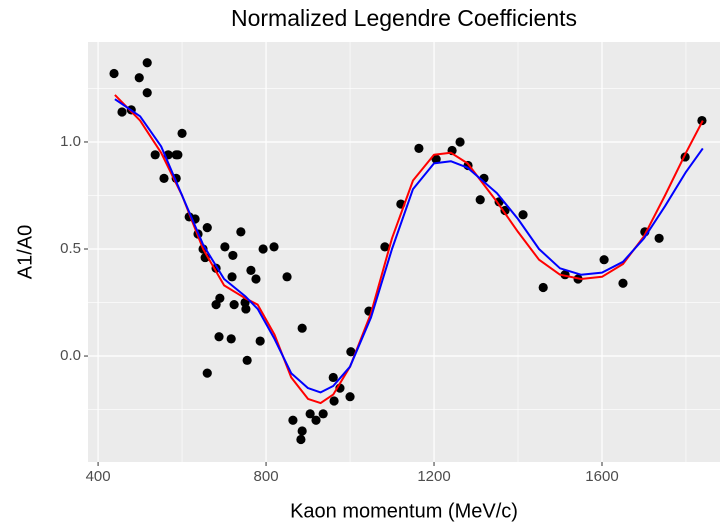  What do you see at coordinates (601, 476) in the screenshot?
I see `x-tick-label: 1600` at bounding box center [601, 476].